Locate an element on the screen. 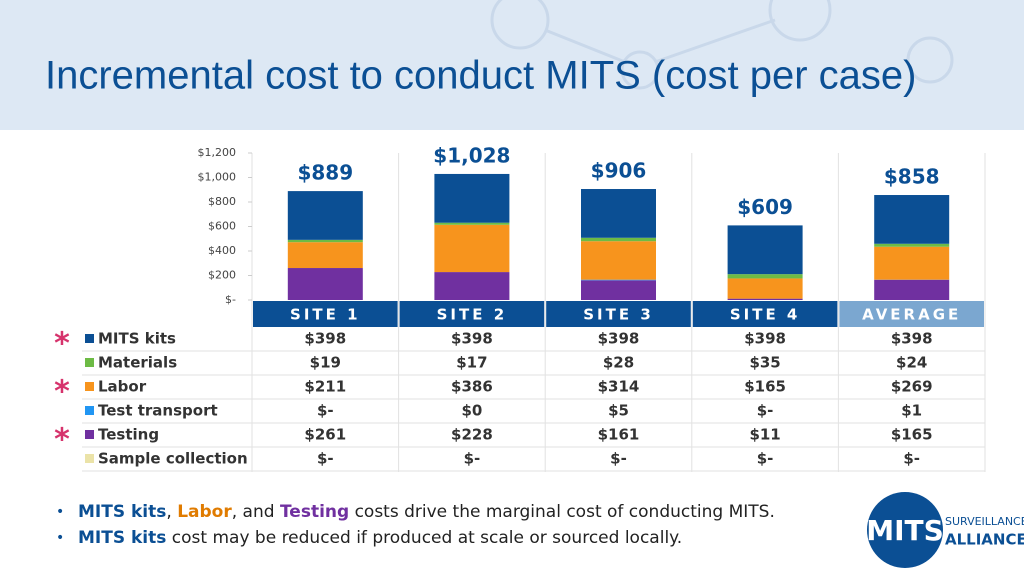 The width and height of the screenshot is (1024, 576). category-label: AVERAGE is located at coordinates (911, 315).